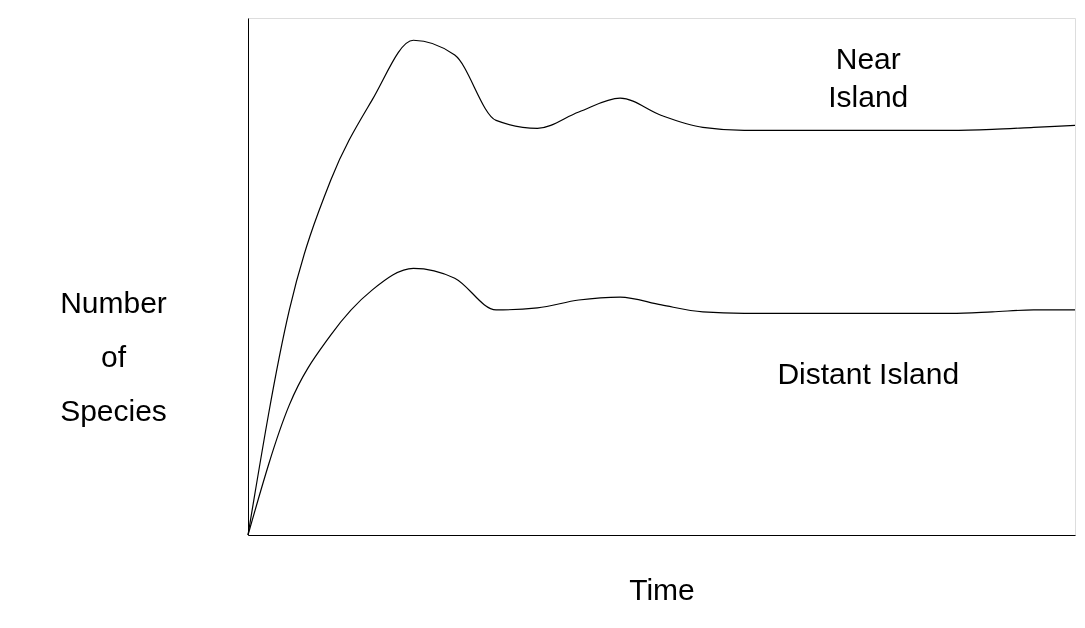 The width and height of the screenshot is (1085, 628). I want to click on series-label: Near Island, so click(868, 78).